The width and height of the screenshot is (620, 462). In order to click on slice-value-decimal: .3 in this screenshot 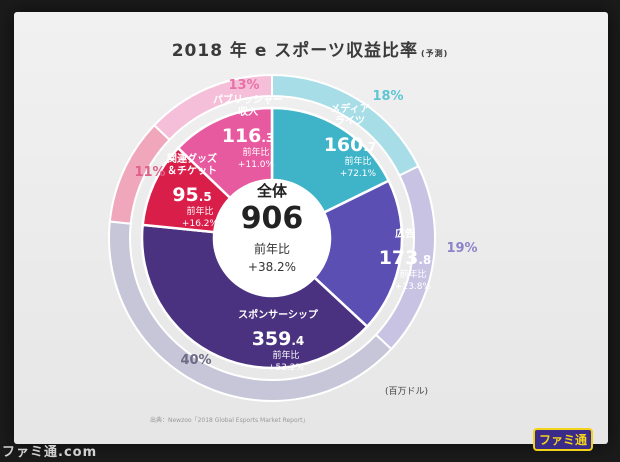, I will do `click(267, 138)`.